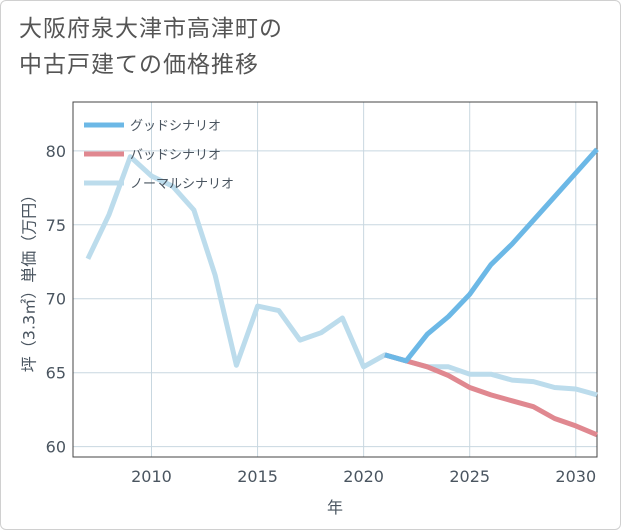 This screenshot has width=621, height=530. What do you see at coordinates (491, 395) in the screenshot?
I see `series-line-bad` at bounding box center [491, 395].